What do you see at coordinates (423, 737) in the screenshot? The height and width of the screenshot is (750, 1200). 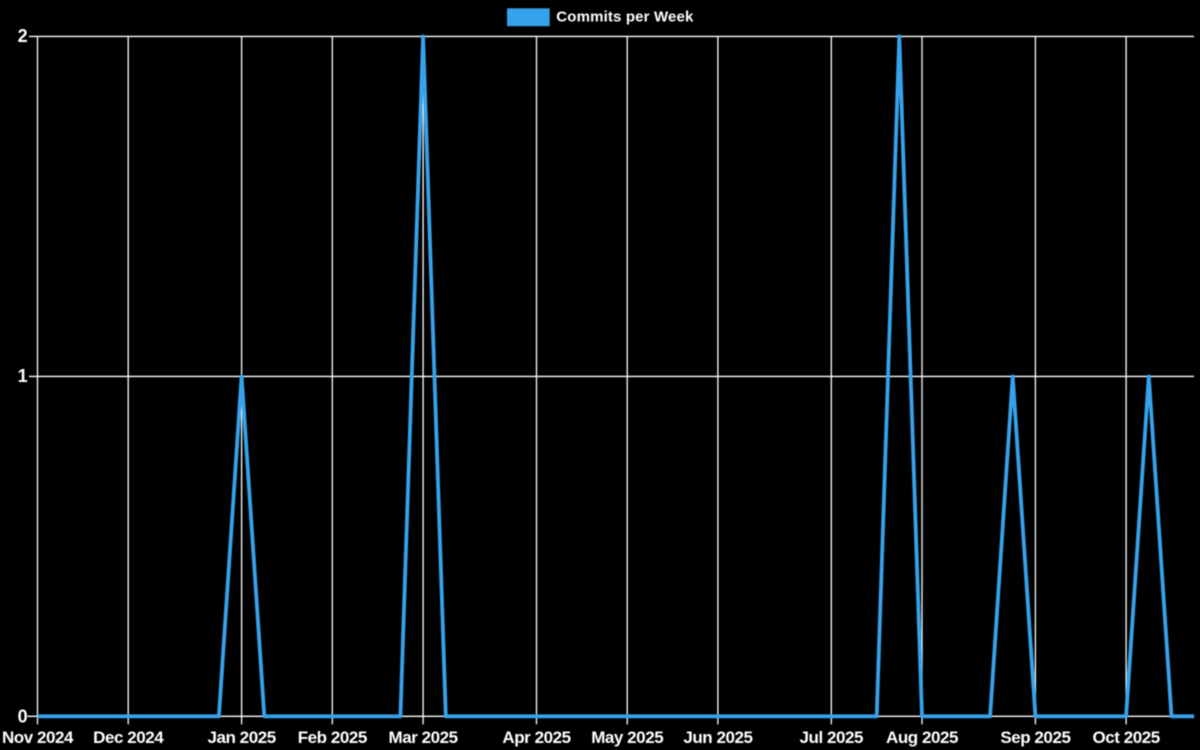 I see `svg-text: Mar 2025` at bounding box center [423, 737].